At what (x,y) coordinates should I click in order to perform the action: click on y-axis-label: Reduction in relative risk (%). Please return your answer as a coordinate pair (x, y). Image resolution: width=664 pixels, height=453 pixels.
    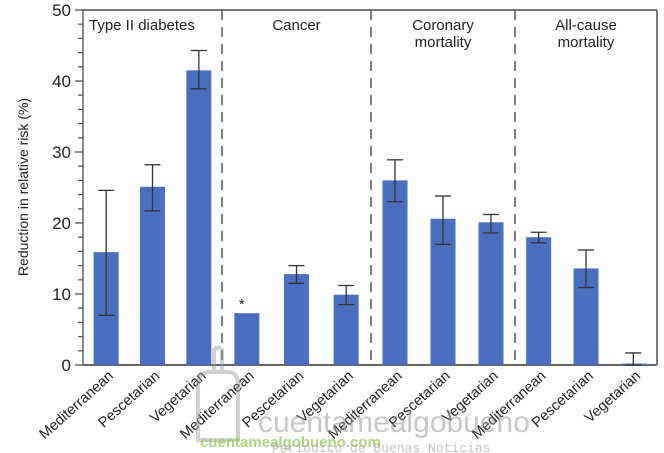
    Looking at the image, I should click on (23, 187).